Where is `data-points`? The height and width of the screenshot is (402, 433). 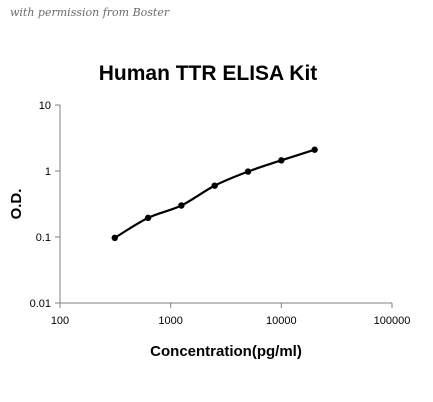
data-points is located at coordinates (214, 194).